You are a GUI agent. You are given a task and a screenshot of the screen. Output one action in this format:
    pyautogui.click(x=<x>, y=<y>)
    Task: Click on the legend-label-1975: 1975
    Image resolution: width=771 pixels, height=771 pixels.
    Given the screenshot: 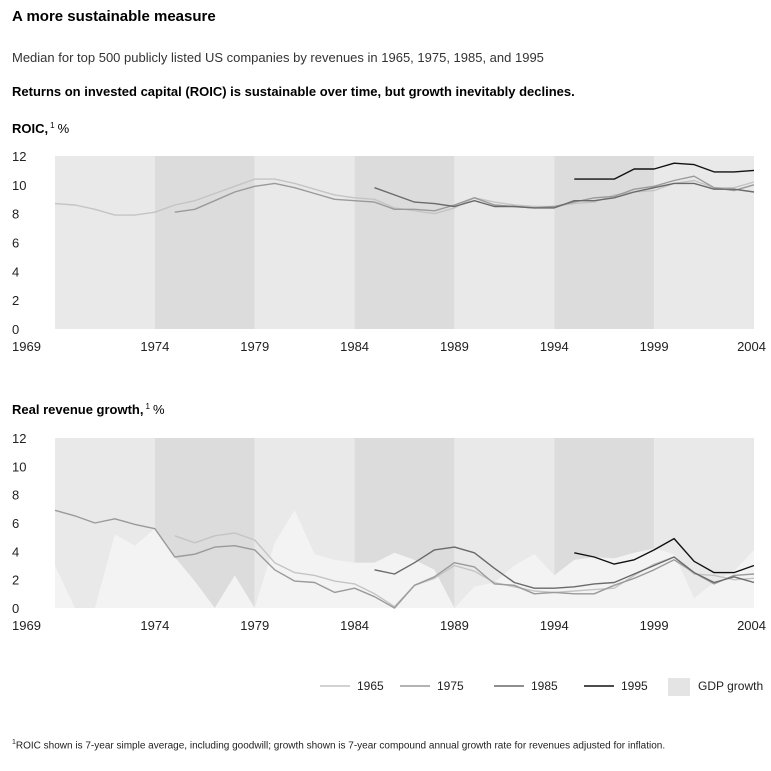 What is the action you would take?
    pyautogui.click(x=450, y=686)
    